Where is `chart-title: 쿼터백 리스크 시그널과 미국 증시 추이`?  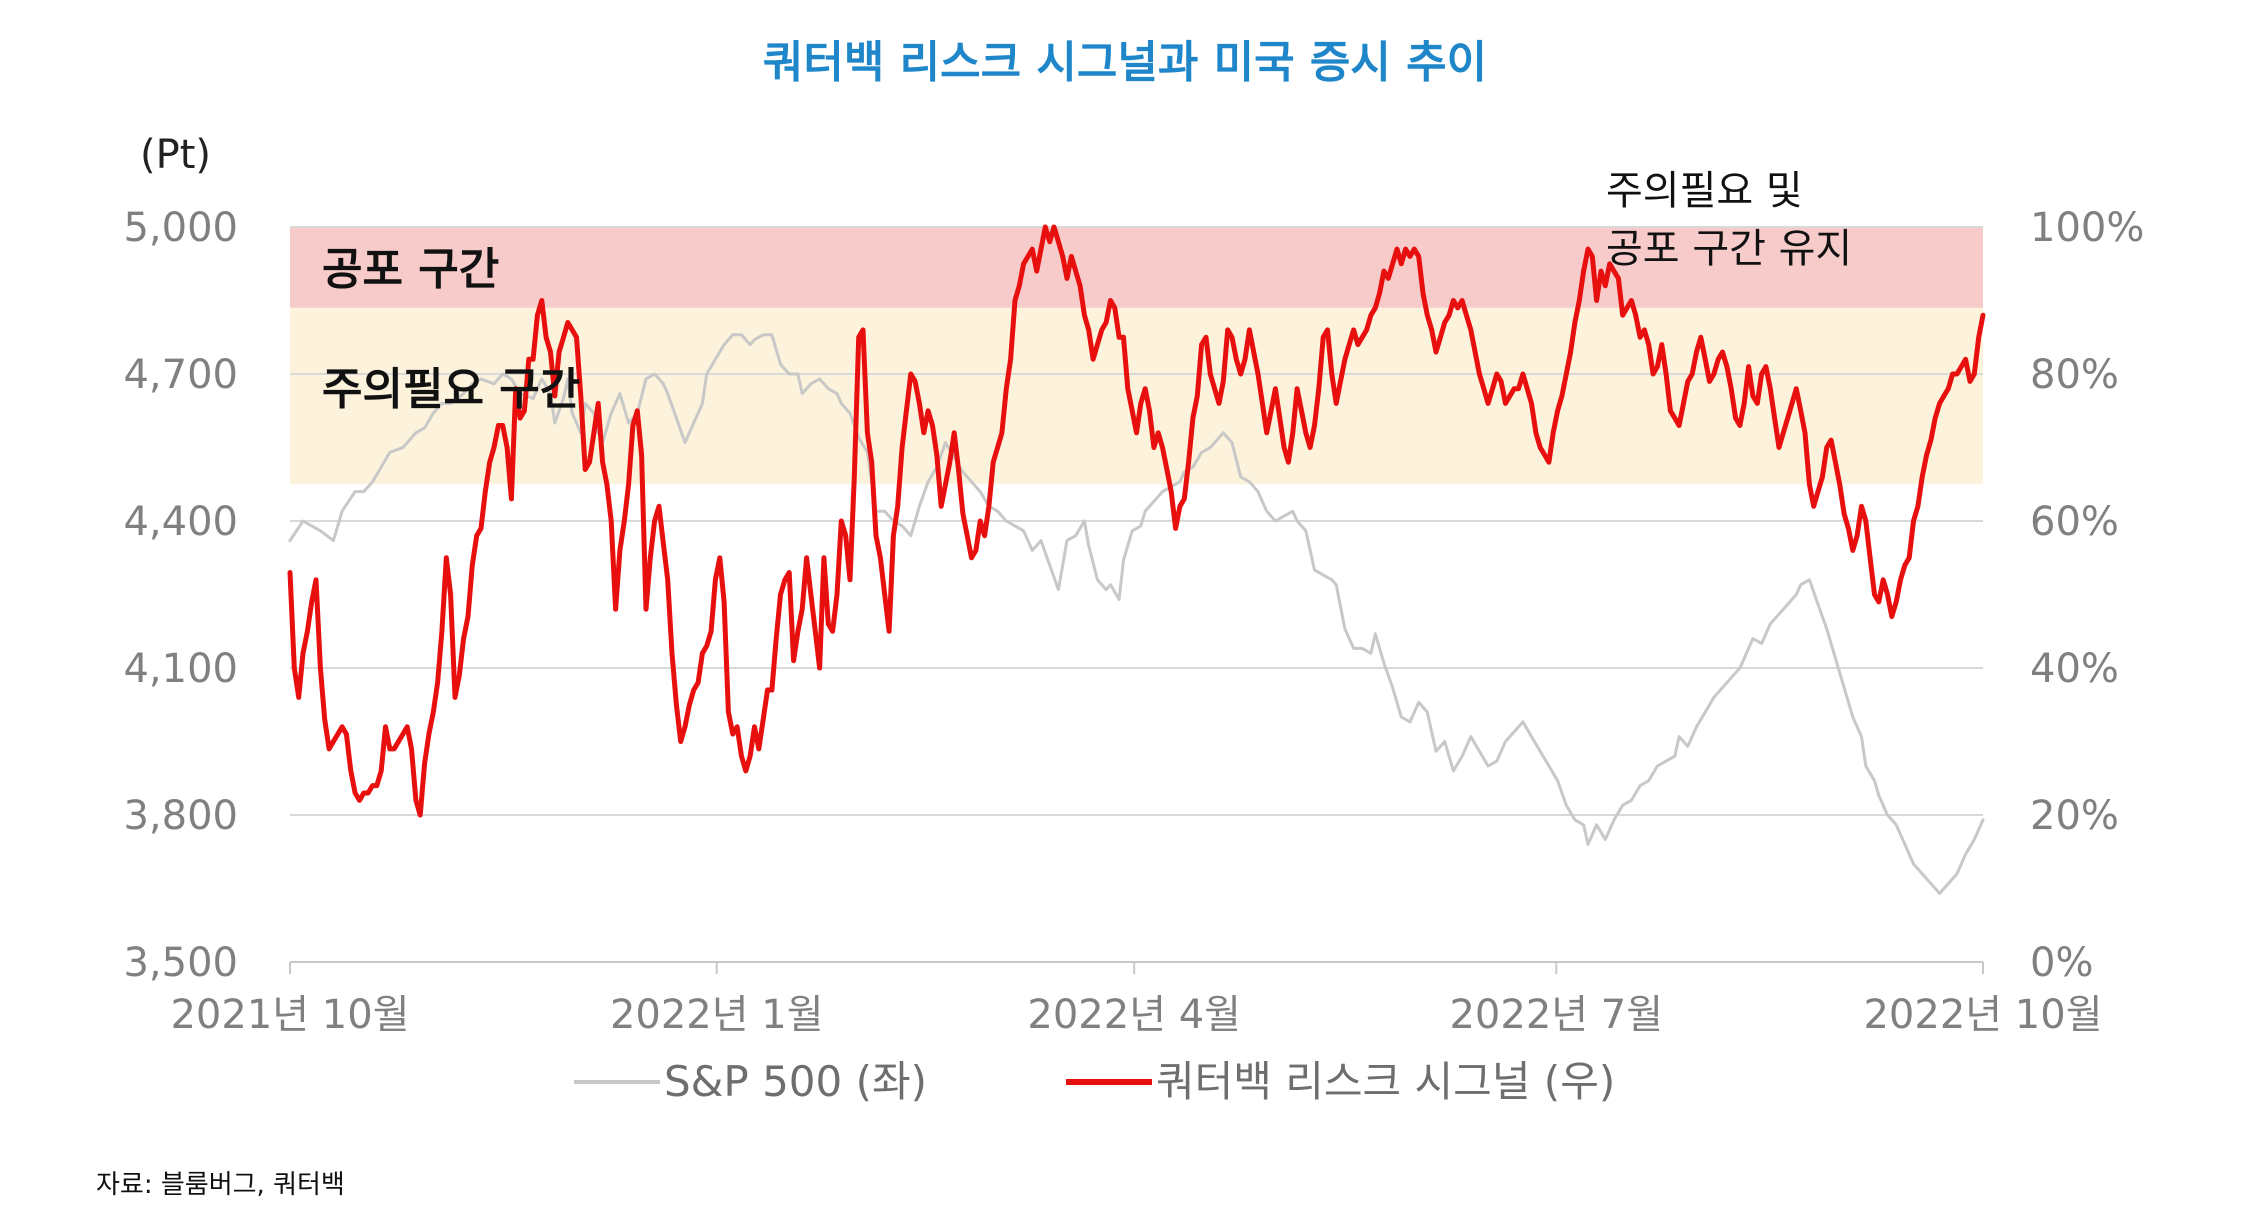 chart-title: 쿼터백 리스크 시그널과 미국 증시 추이 is located at coordinates (1125, 62).